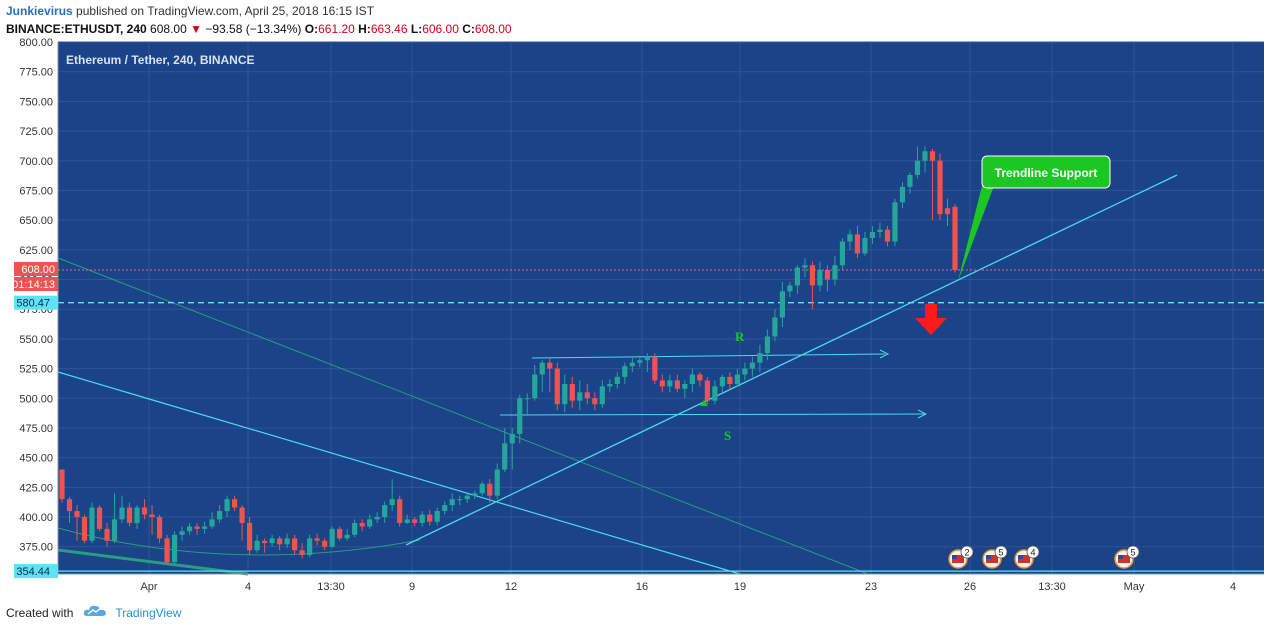  Describe the element at coordinates (36, 102) in the screenshot. I see `y-tick-label: 750.00` at that location.